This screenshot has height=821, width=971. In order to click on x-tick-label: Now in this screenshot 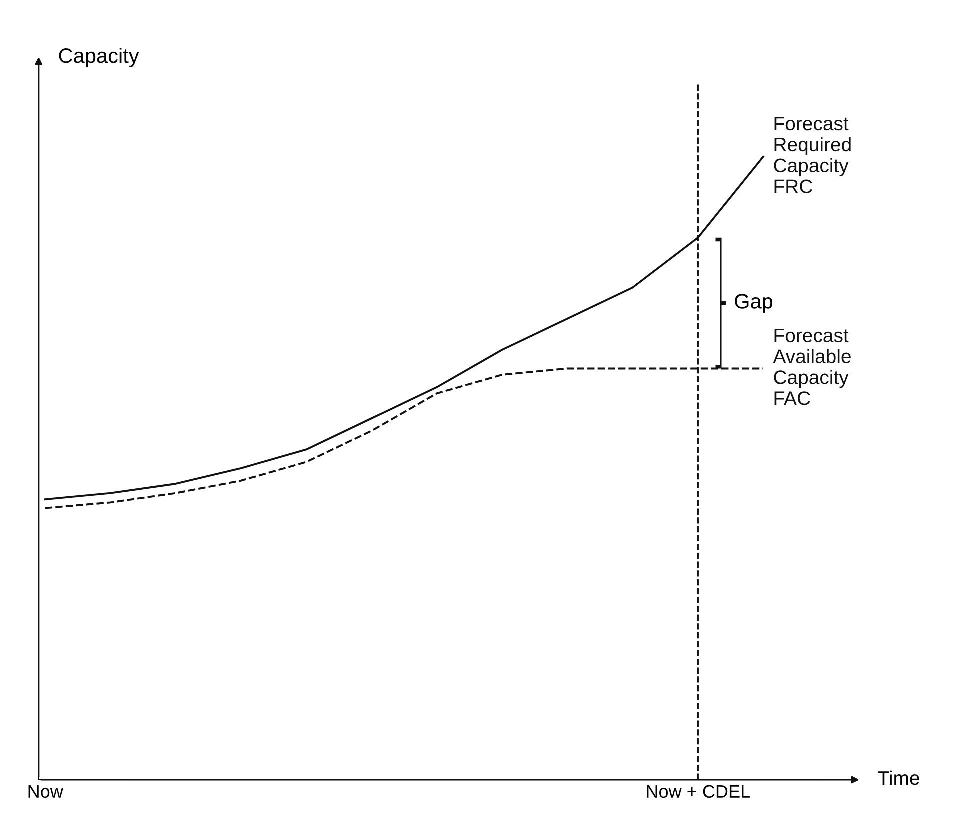, I will do `click(46, 791)`.